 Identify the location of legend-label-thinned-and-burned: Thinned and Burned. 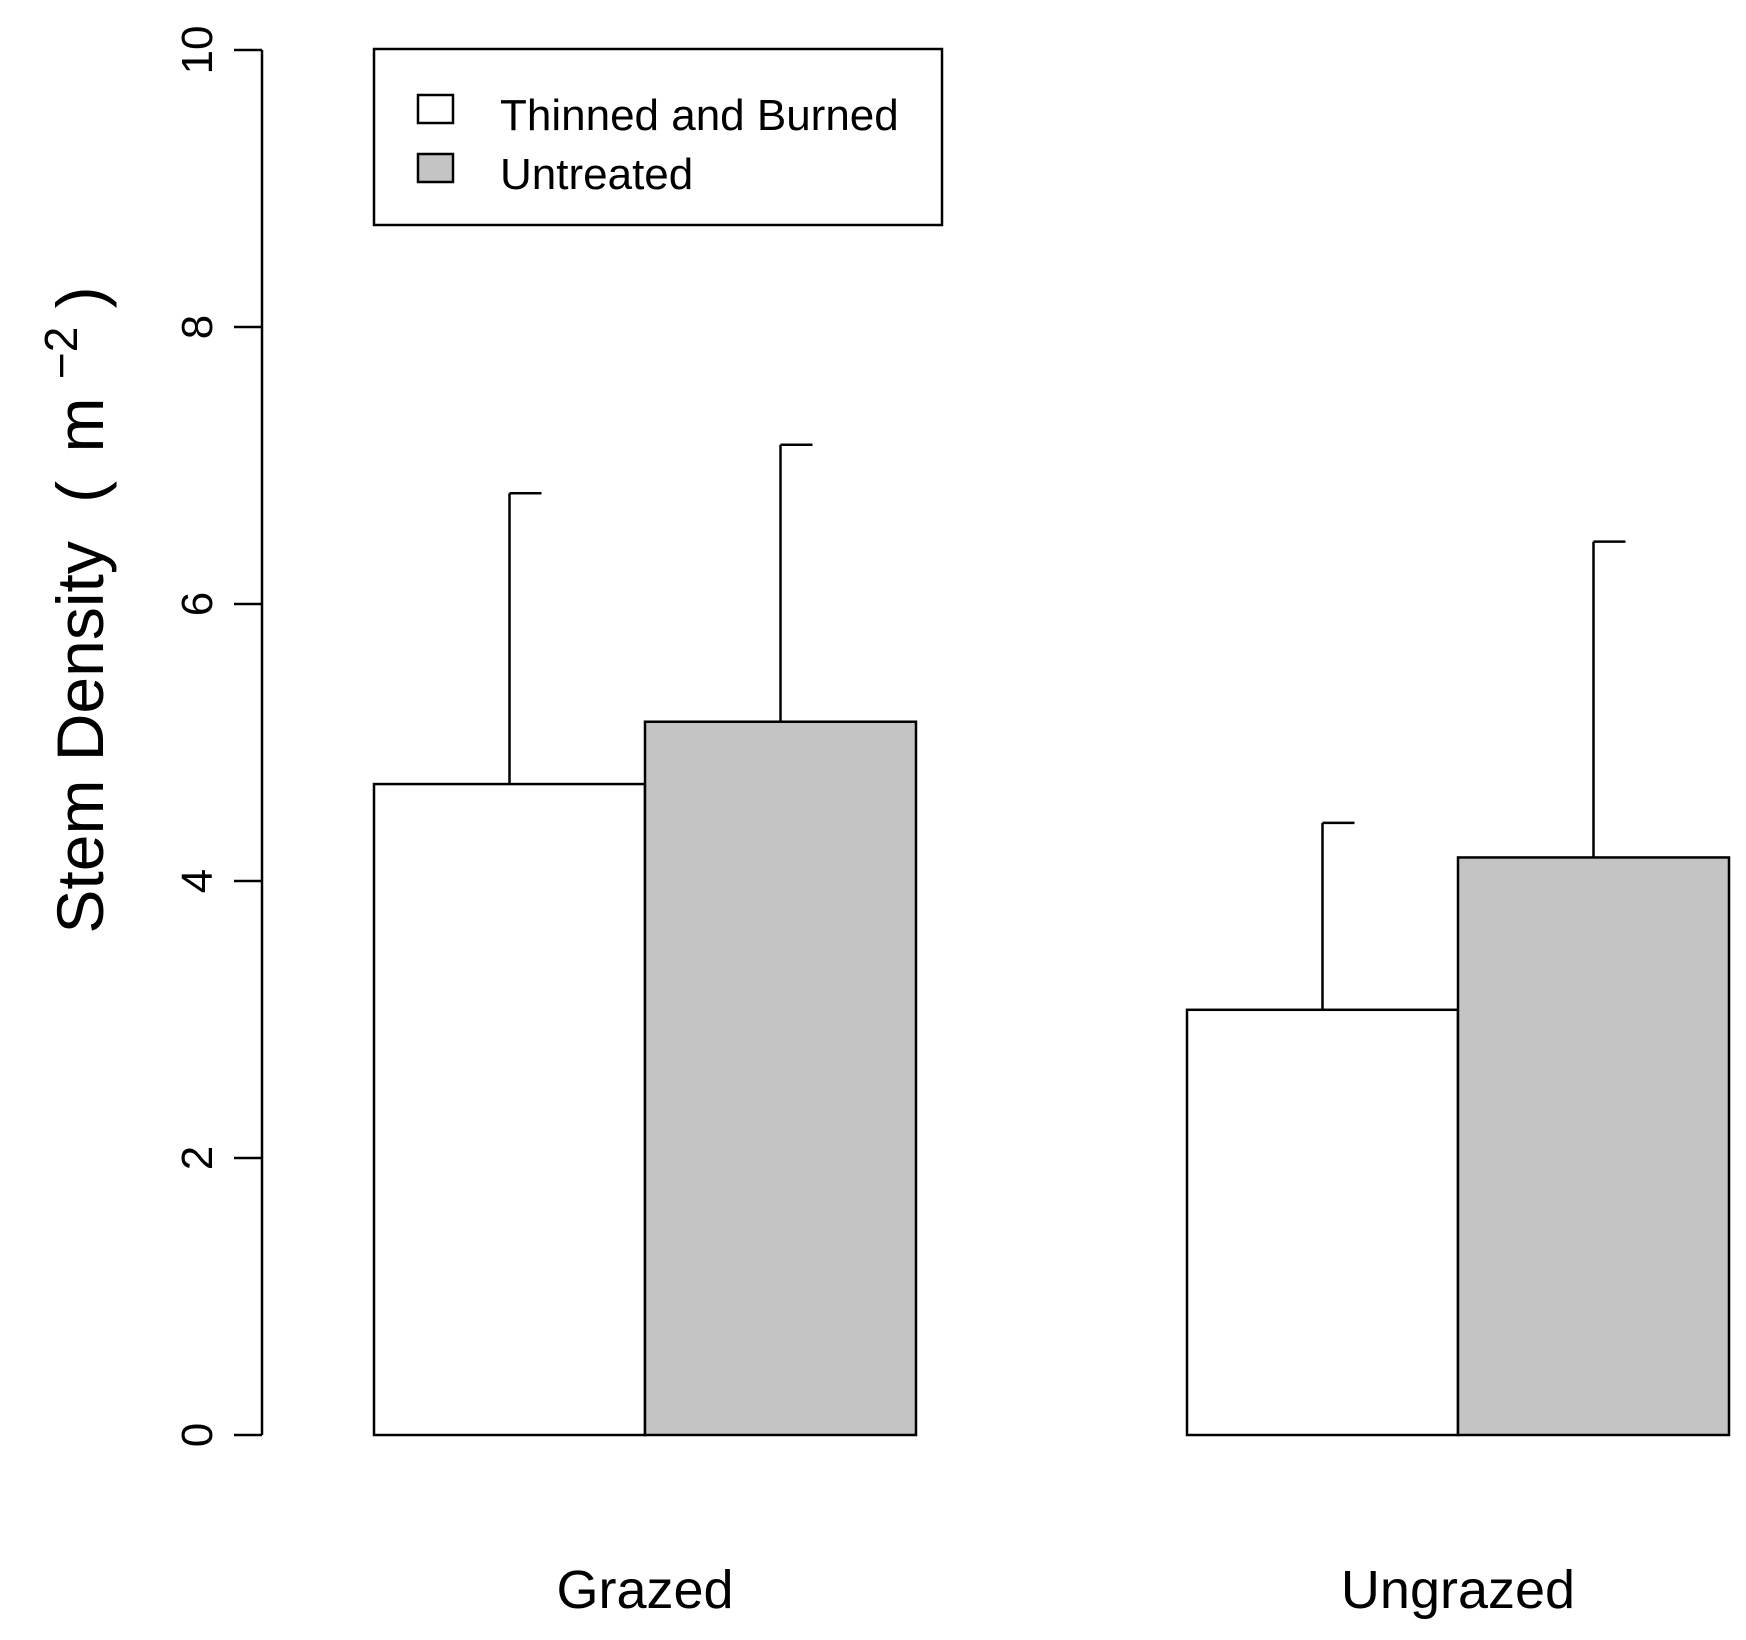
(699, 115).